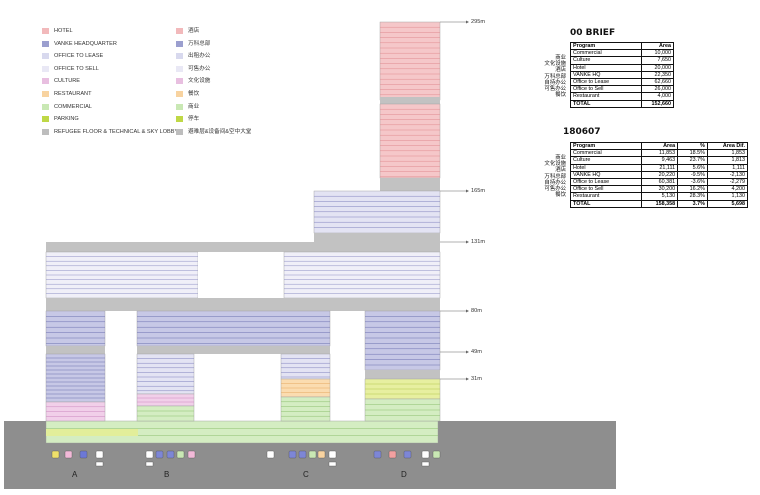 Image resolution: width=760 pixels, height=495 pixels. What do you see at coordinates (305, 409) in the screenshot?
I see `column-c-commercial-zone` at bounding box center [305, 409].